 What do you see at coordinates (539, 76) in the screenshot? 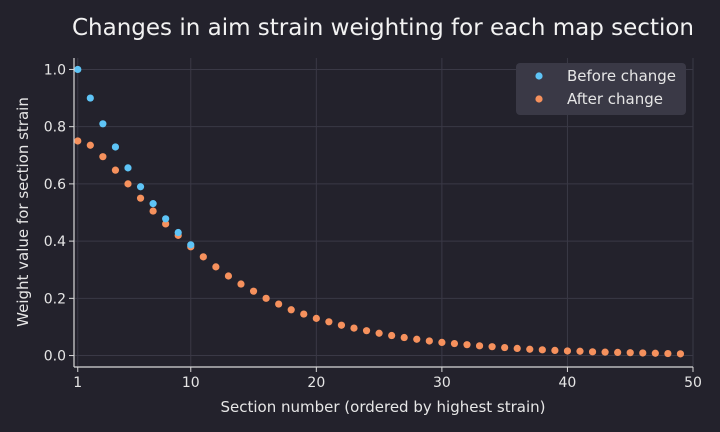
I see `legend-marker-before` at bounding box center [539, 76].